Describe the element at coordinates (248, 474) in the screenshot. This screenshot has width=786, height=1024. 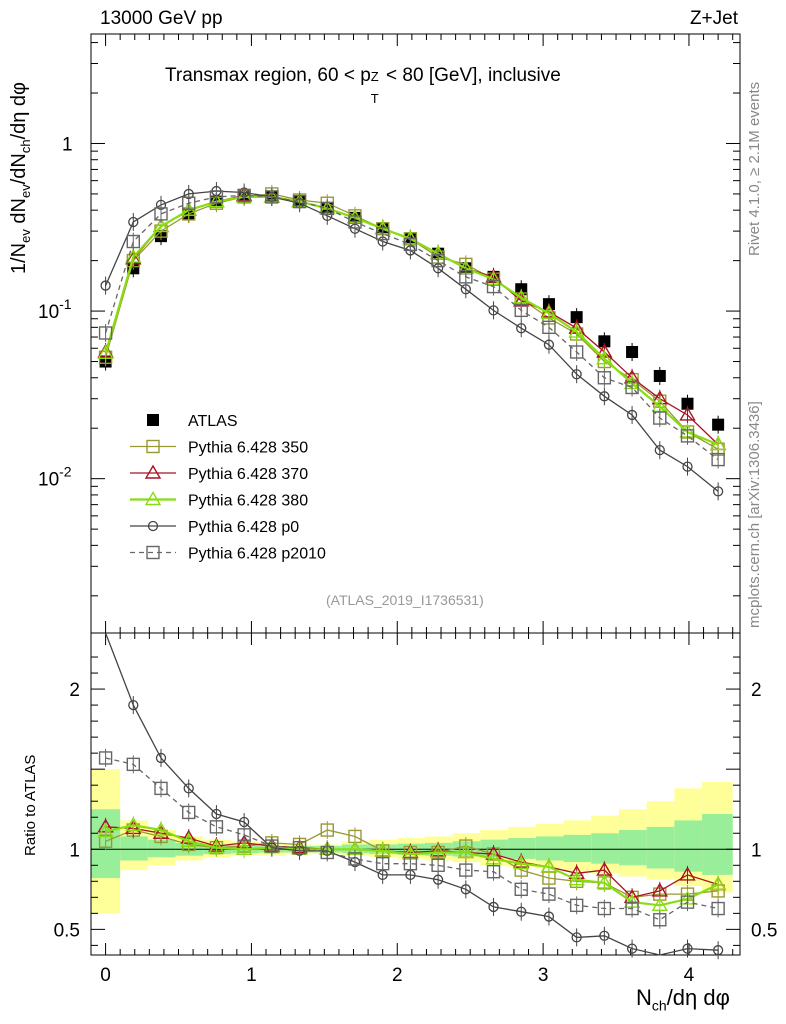
I see `legend-label-2: Pythia 6.428 370` at that location.